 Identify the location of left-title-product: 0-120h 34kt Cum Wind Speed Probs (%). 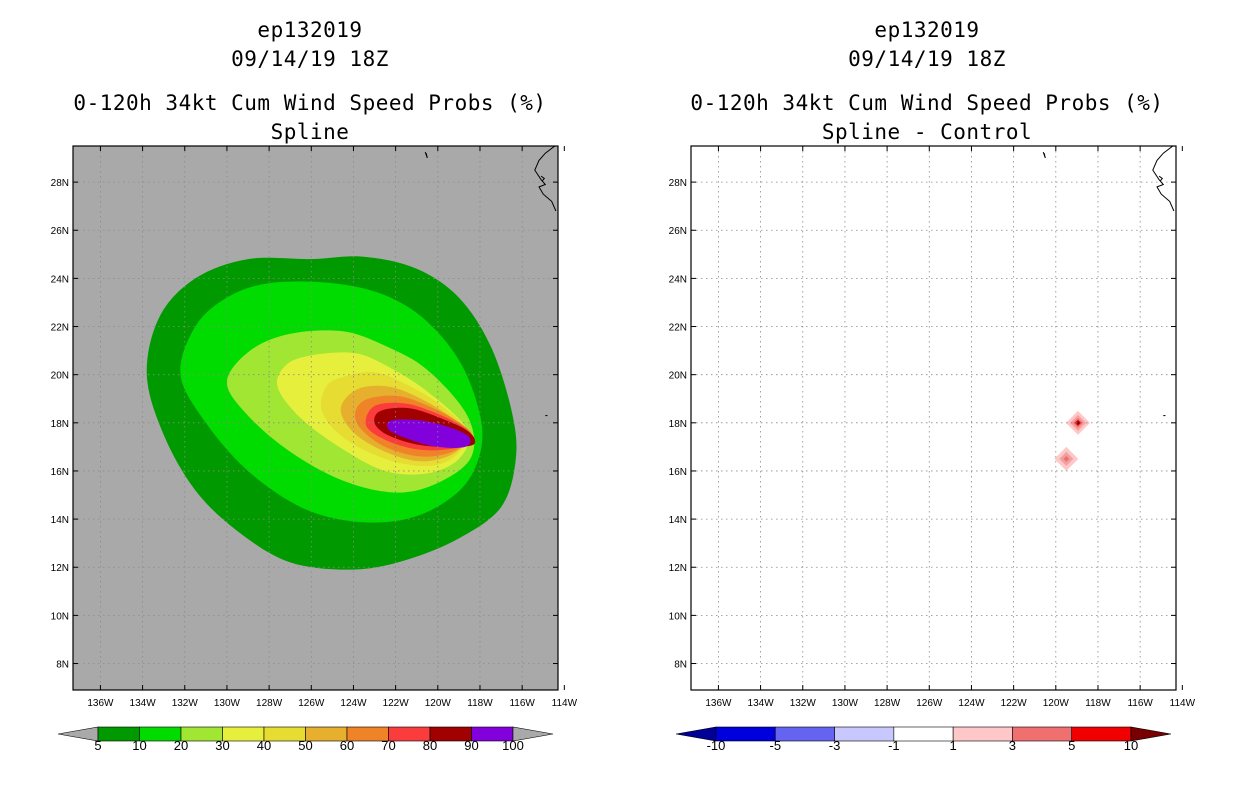
(310, 103).